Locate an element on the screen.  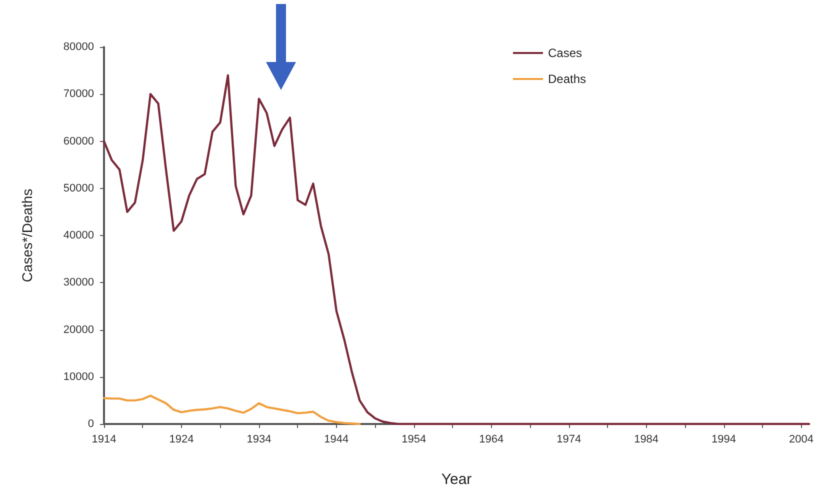
x-axis-title: Year is located at coordinates (456, 479).